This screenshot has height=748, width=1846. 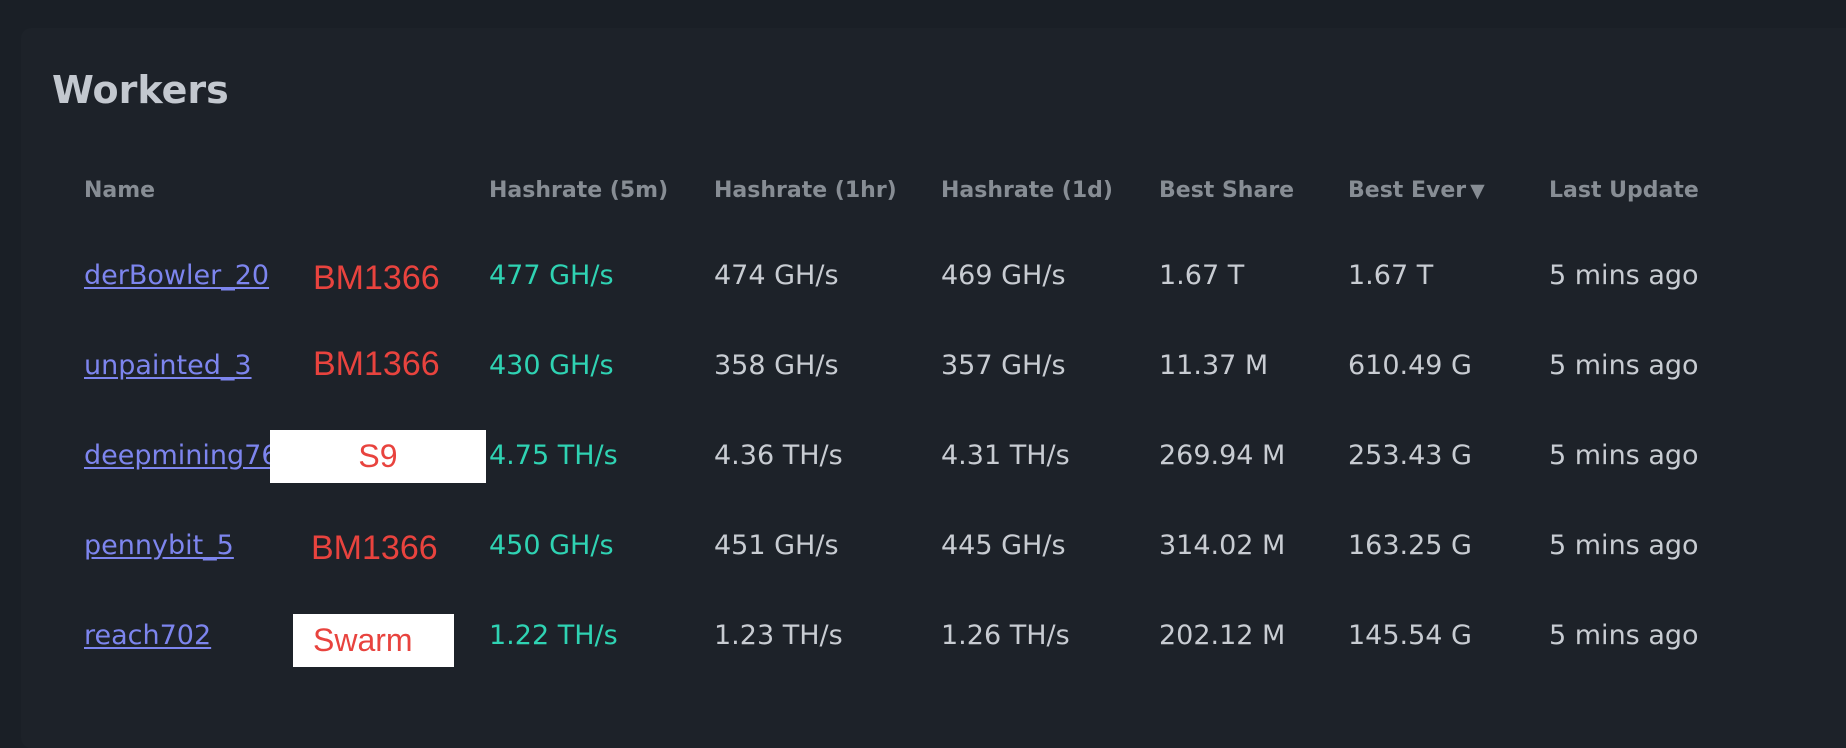 What do you see at coordinates (778, 635) in the screenshot?
I see `hashrate-1hr: 1.23 TH/s` at bounding box center [778, 635].